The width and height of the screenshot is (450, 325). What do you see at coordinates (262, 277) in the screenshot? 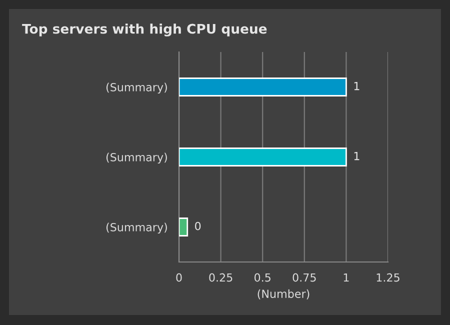
I see `x-tick-label: 0.5` at bounding box center [262, 277].